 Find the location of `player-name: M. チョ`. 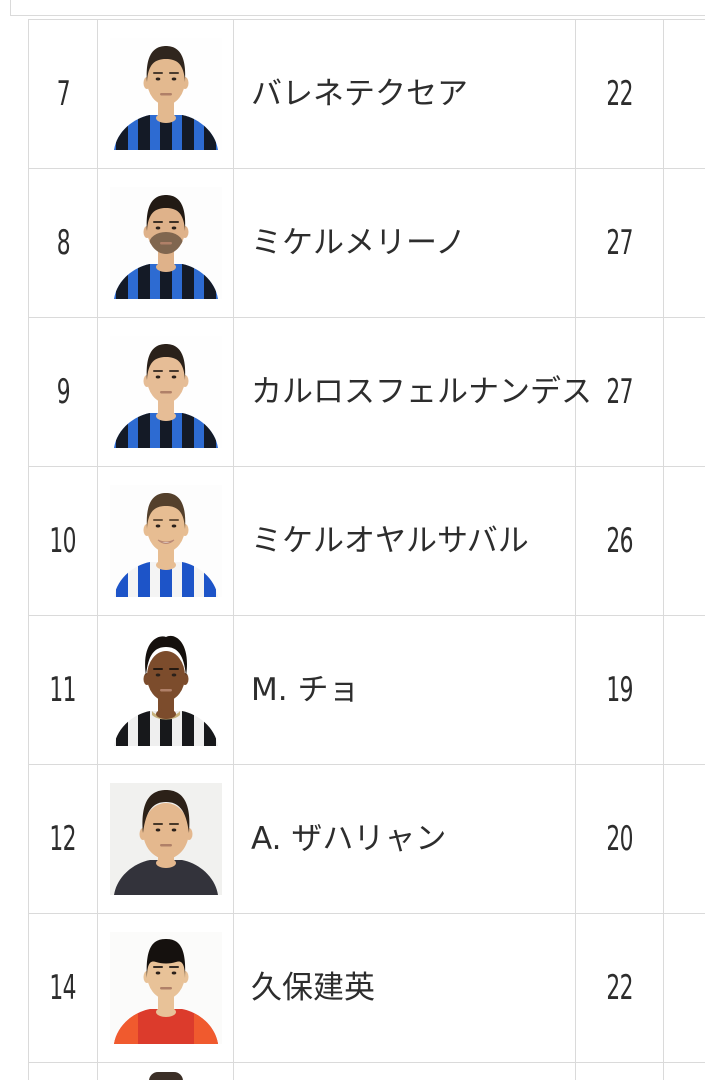

player-name: M. チョ is located at coordinates (305, 689).